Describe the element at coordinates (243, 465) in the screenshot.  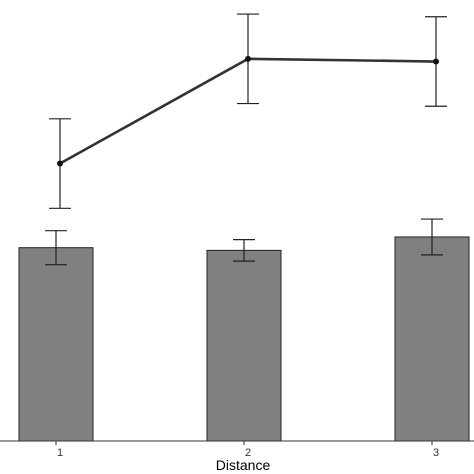
I see `x-axis-title: Distance` at that location.